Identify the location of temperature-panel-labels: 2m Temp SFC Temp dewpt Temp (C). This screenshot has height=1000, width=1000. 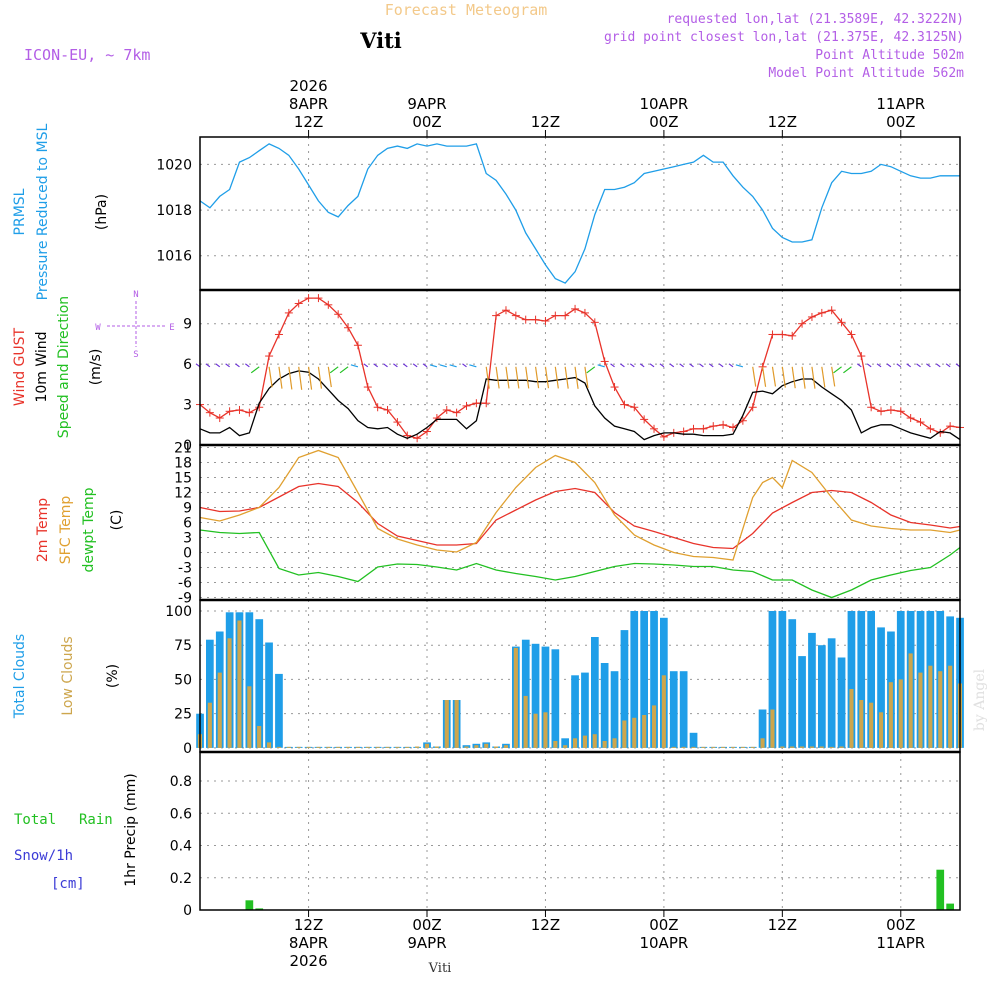
(80, 529).